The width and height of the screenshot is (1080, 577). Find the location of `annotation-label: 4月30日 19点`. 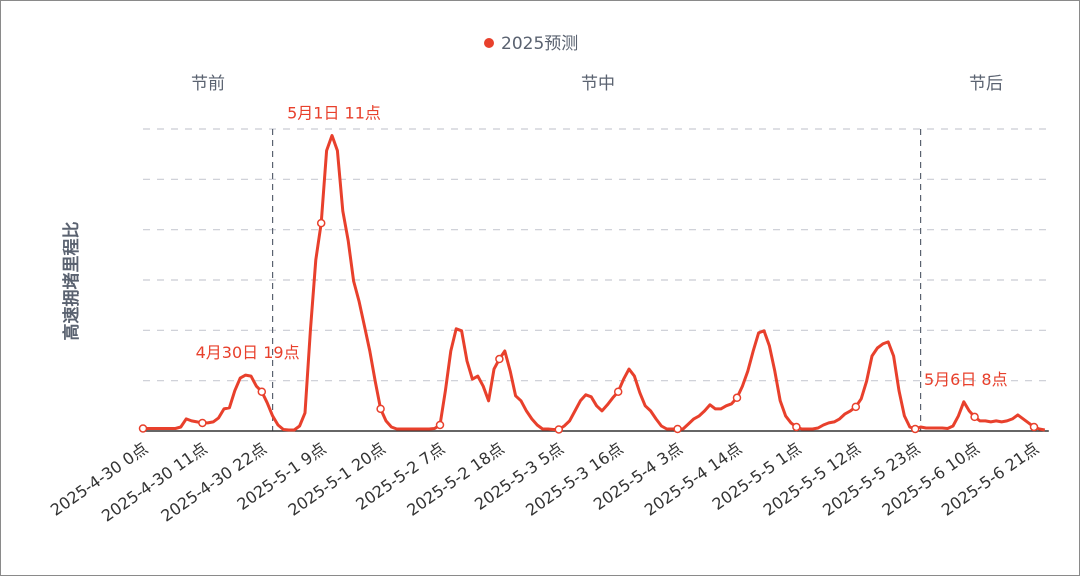

annotation-label: 4月30日 19点 is located at coordinates (248, 352).